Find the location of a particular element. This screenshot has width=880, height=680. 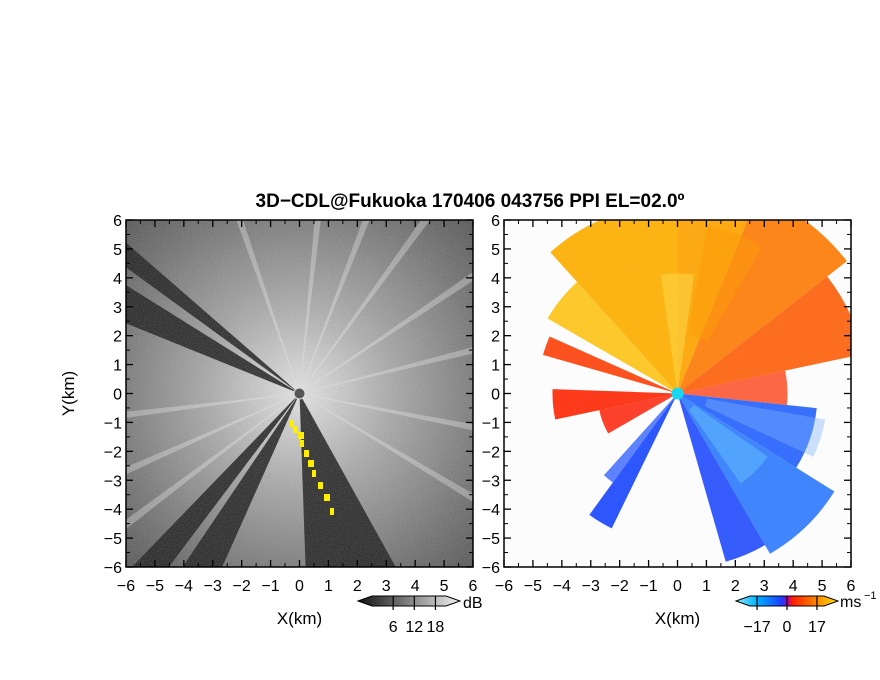

reflectivity-y-tick-label: 3 is located at coordinates (117, 308).